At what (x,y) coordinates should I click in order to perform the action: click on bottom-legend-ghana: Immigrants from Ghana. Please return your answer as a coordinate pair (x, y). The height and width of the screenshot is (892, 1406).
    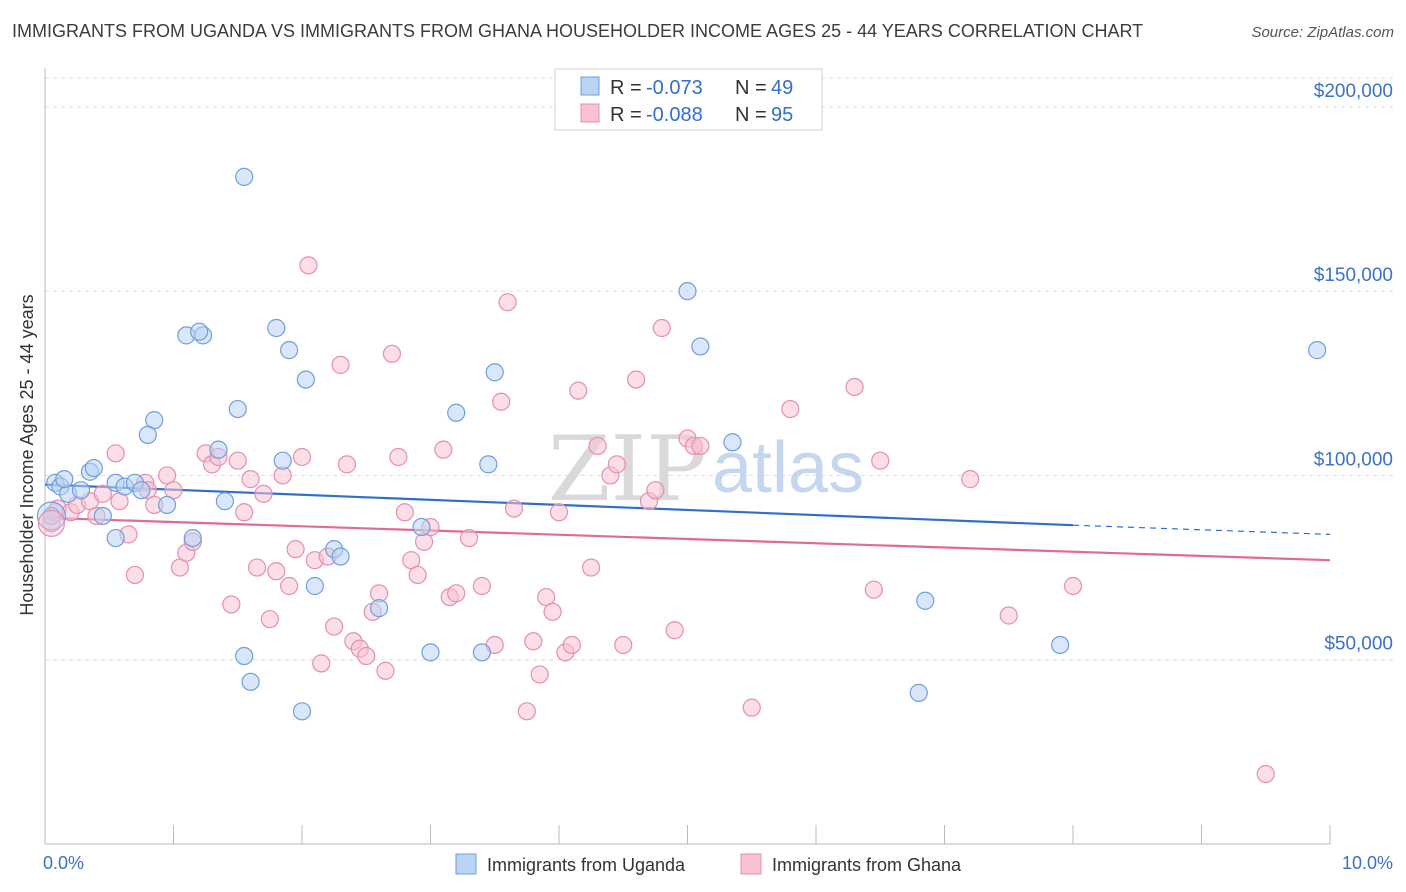
    Looking at the image, I should click on (867, 865).